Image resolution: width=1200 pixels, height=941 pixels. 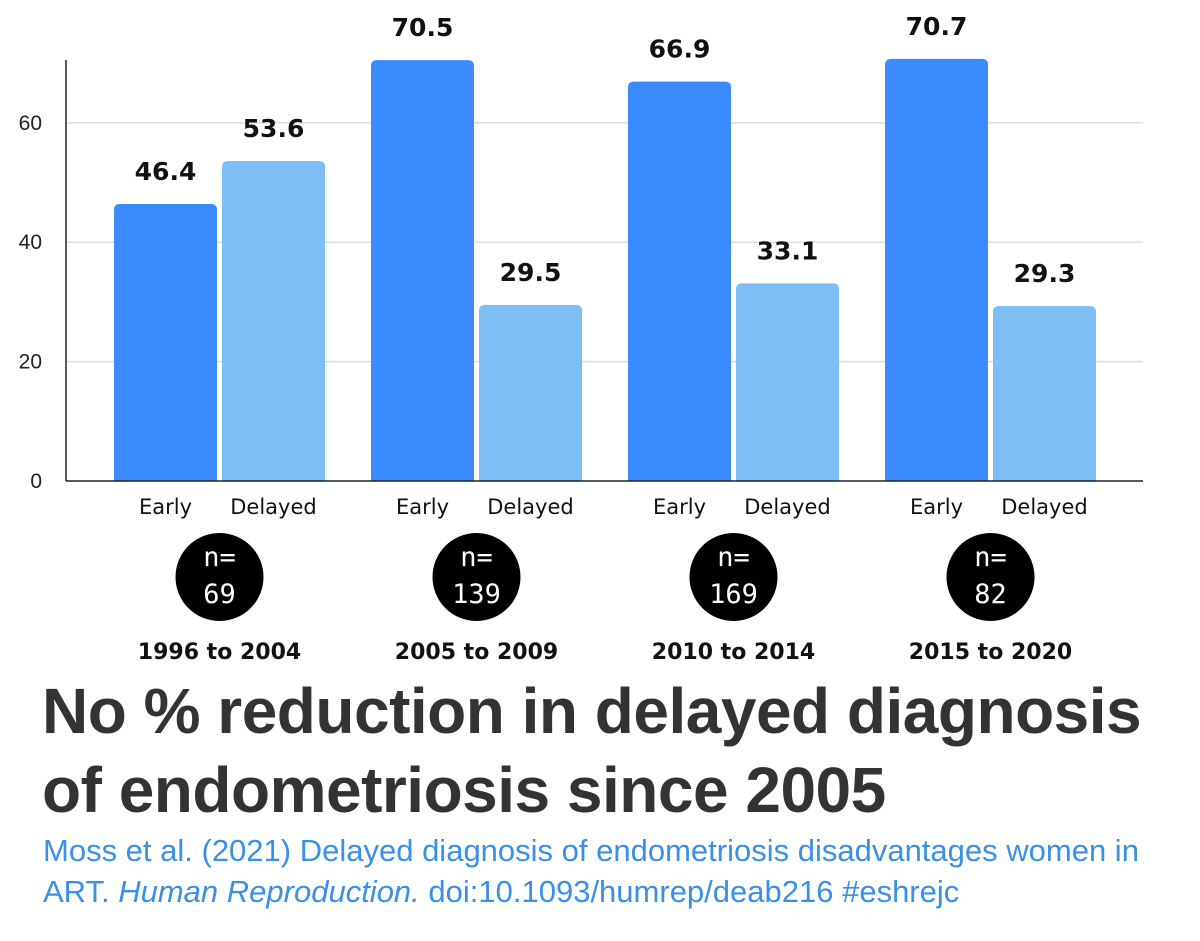 What do you see at coordinates (680, 49) in the screenshot?
I see `bar-value-label: 66.9` at bounding box center [680, 49].